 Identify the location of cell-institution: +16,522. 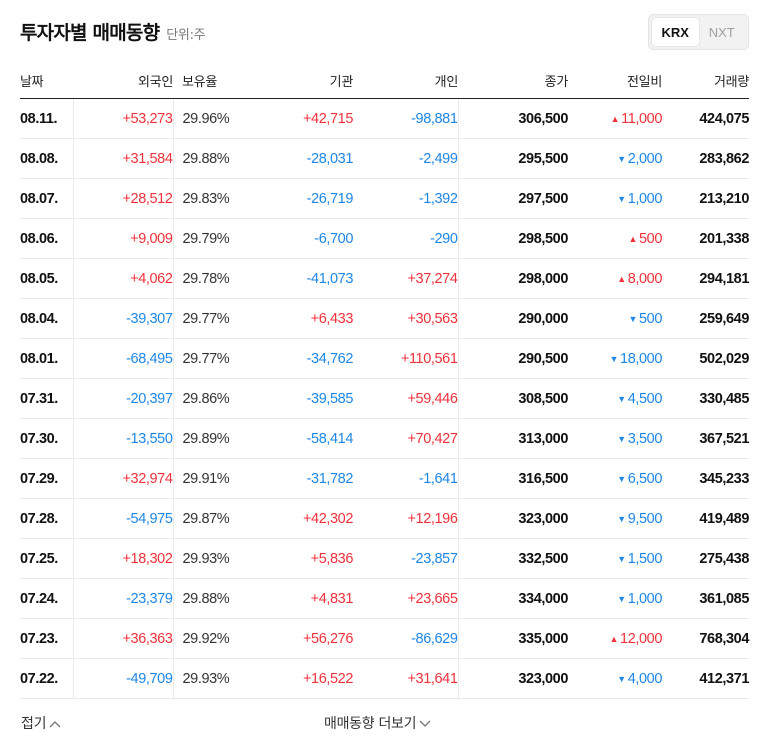
(303, 678).